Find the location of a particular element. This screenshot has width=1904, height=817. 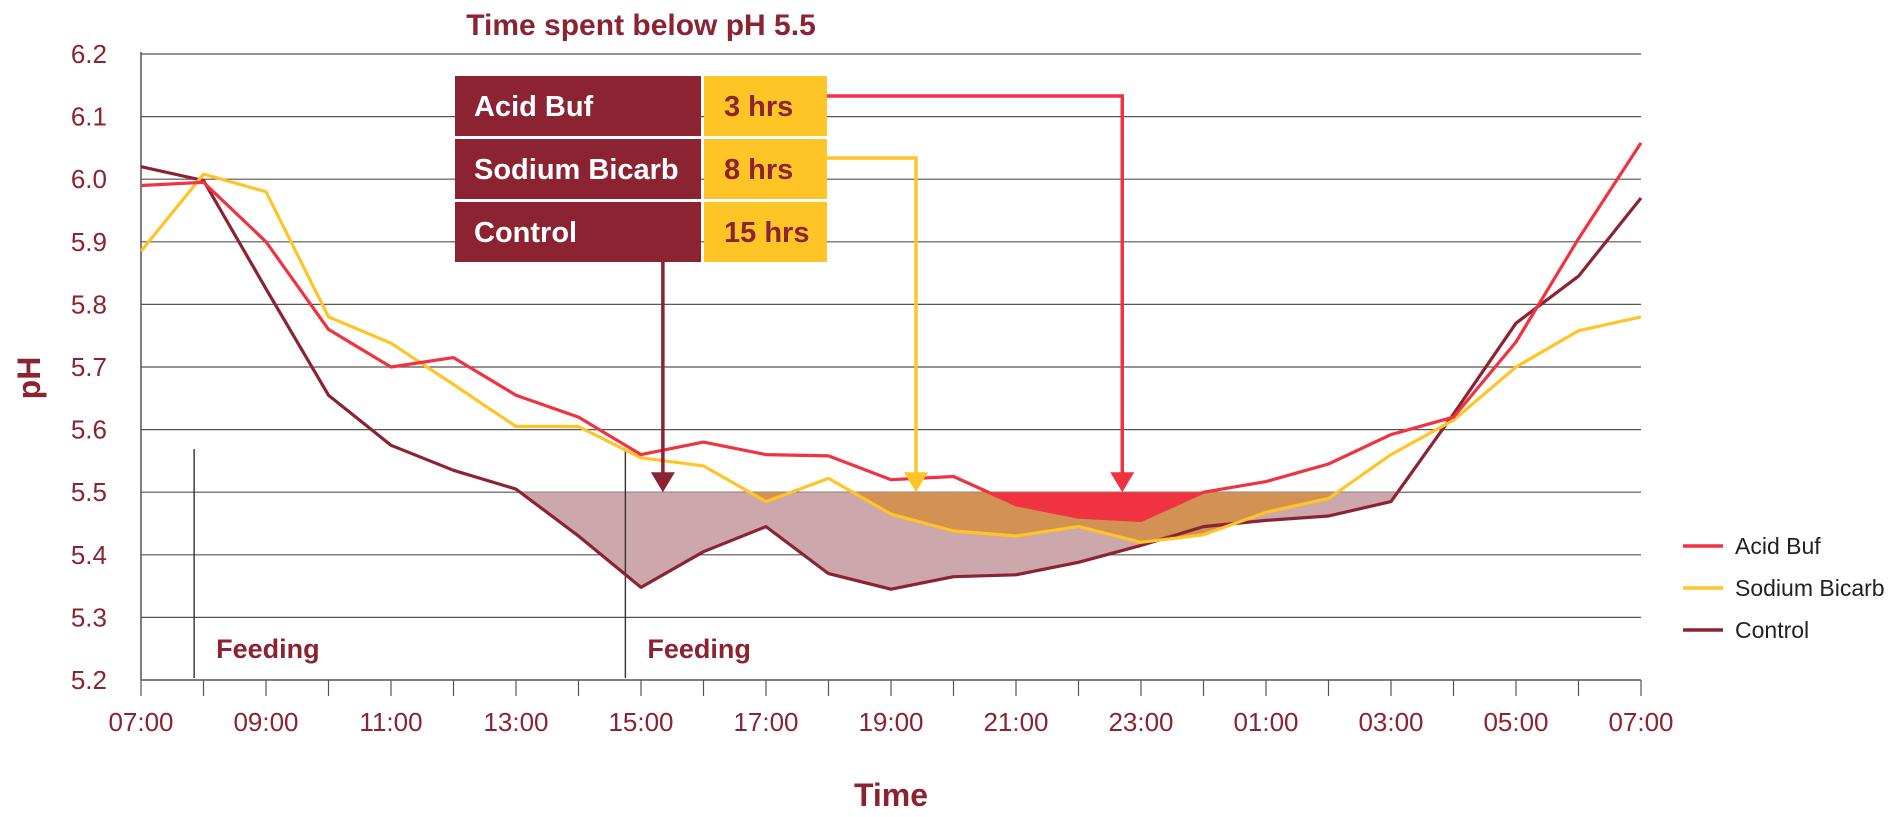

x-tick-label: 21:00 is located at coordinates (1015, 722).